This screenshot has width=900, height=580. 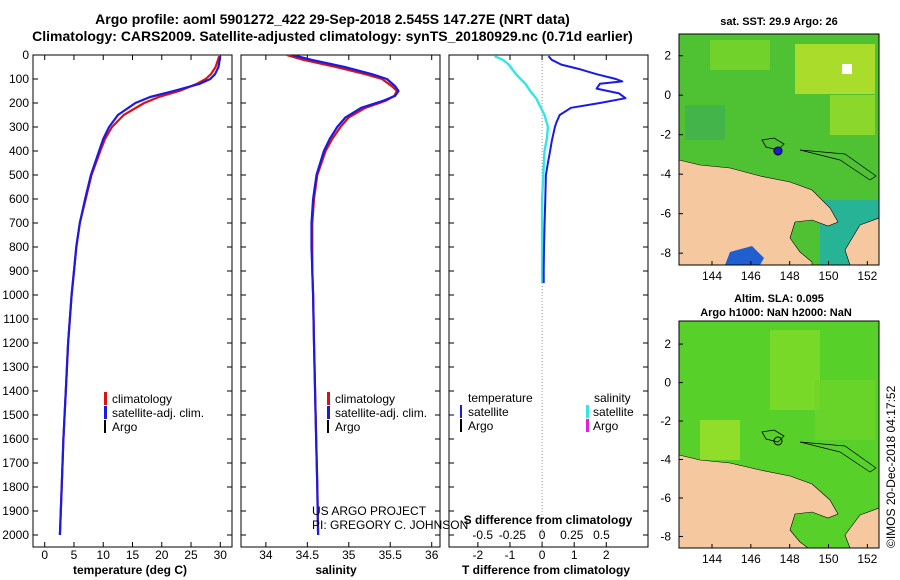 What do you see at coordinates (19, 103) in the screenshot?
I see `depth-tick-label: 200` at bounding box center [19, 103].